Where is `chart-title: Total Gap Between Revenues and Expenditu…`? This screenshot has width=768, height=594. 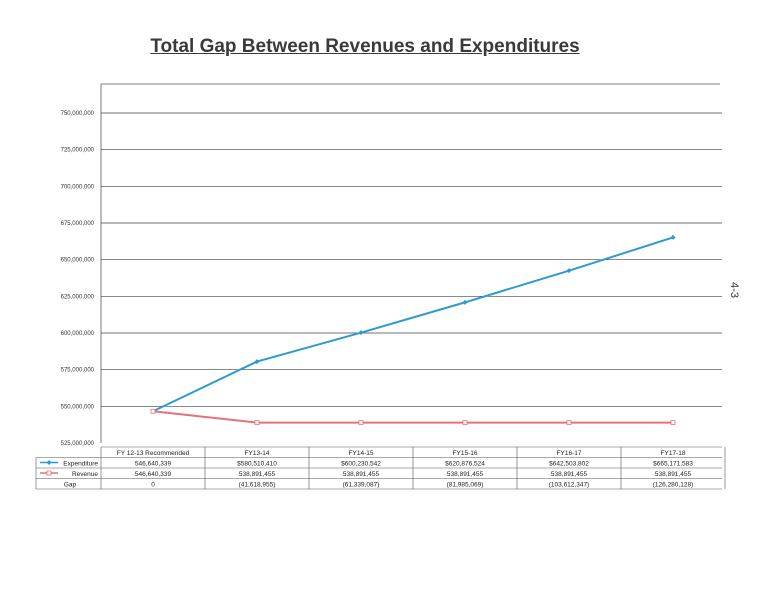 chart-title: Total Gap Between Revenues and Expenditu… is located at coordinates (365, 46).